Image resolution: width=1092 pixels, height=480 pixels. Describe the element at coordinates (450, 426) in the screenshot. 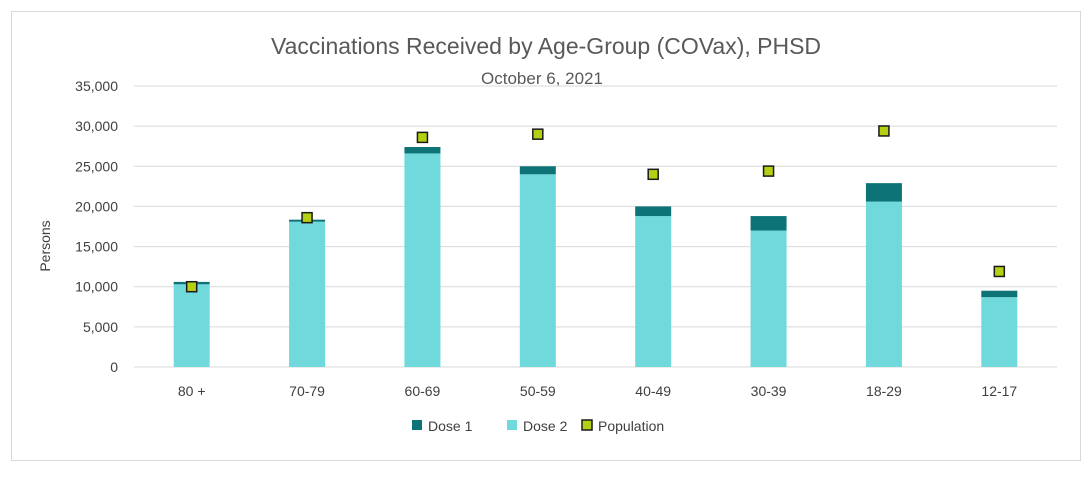

I see `legend-label: Dose 1` at that location.